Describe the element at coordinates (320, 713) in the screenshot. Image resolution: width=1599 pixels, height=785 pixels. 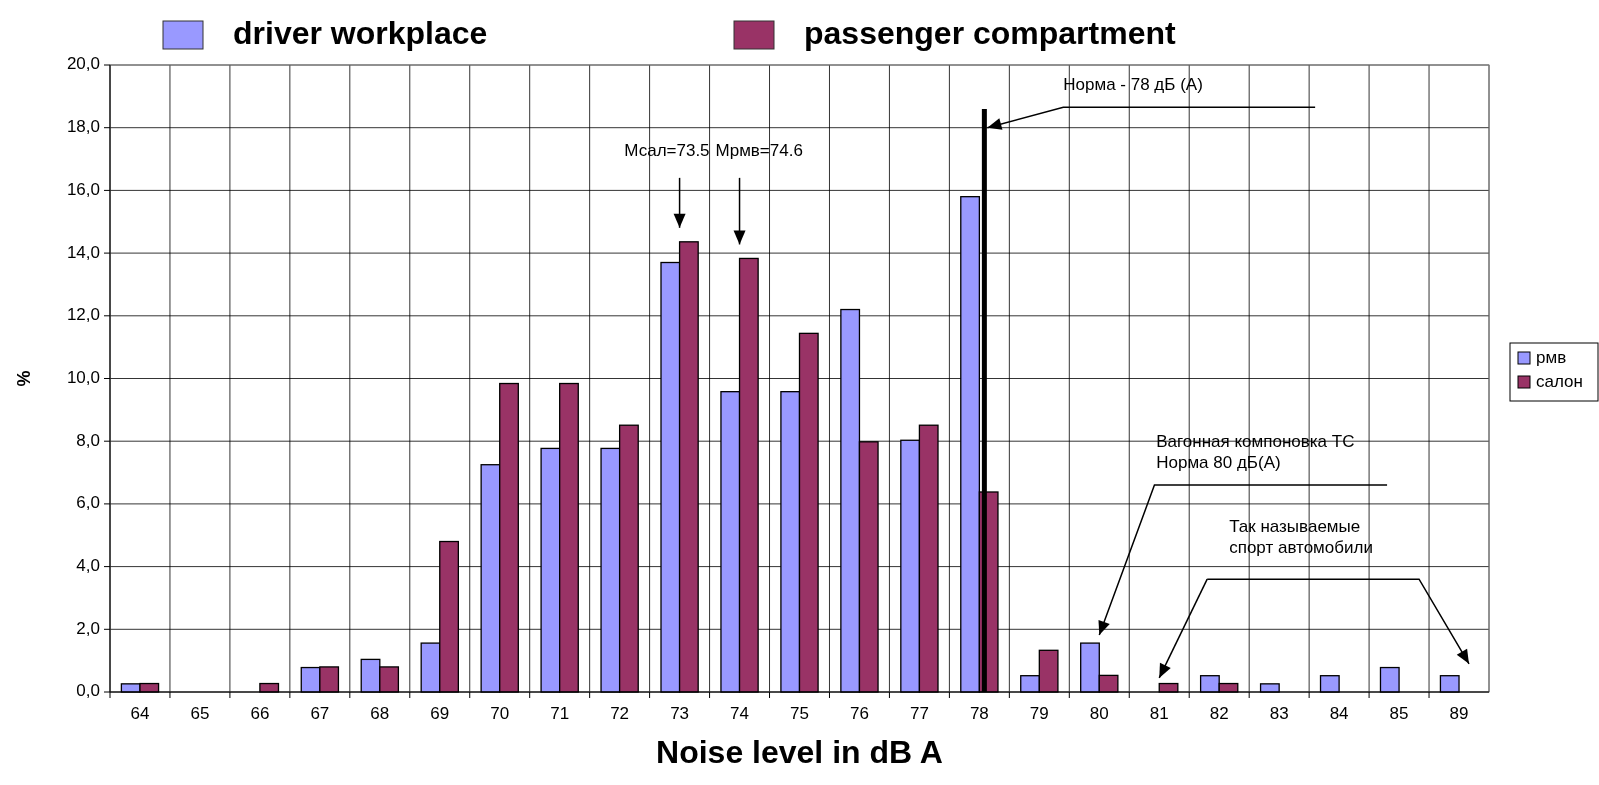
I see `x-tick-label: 67` at that location.